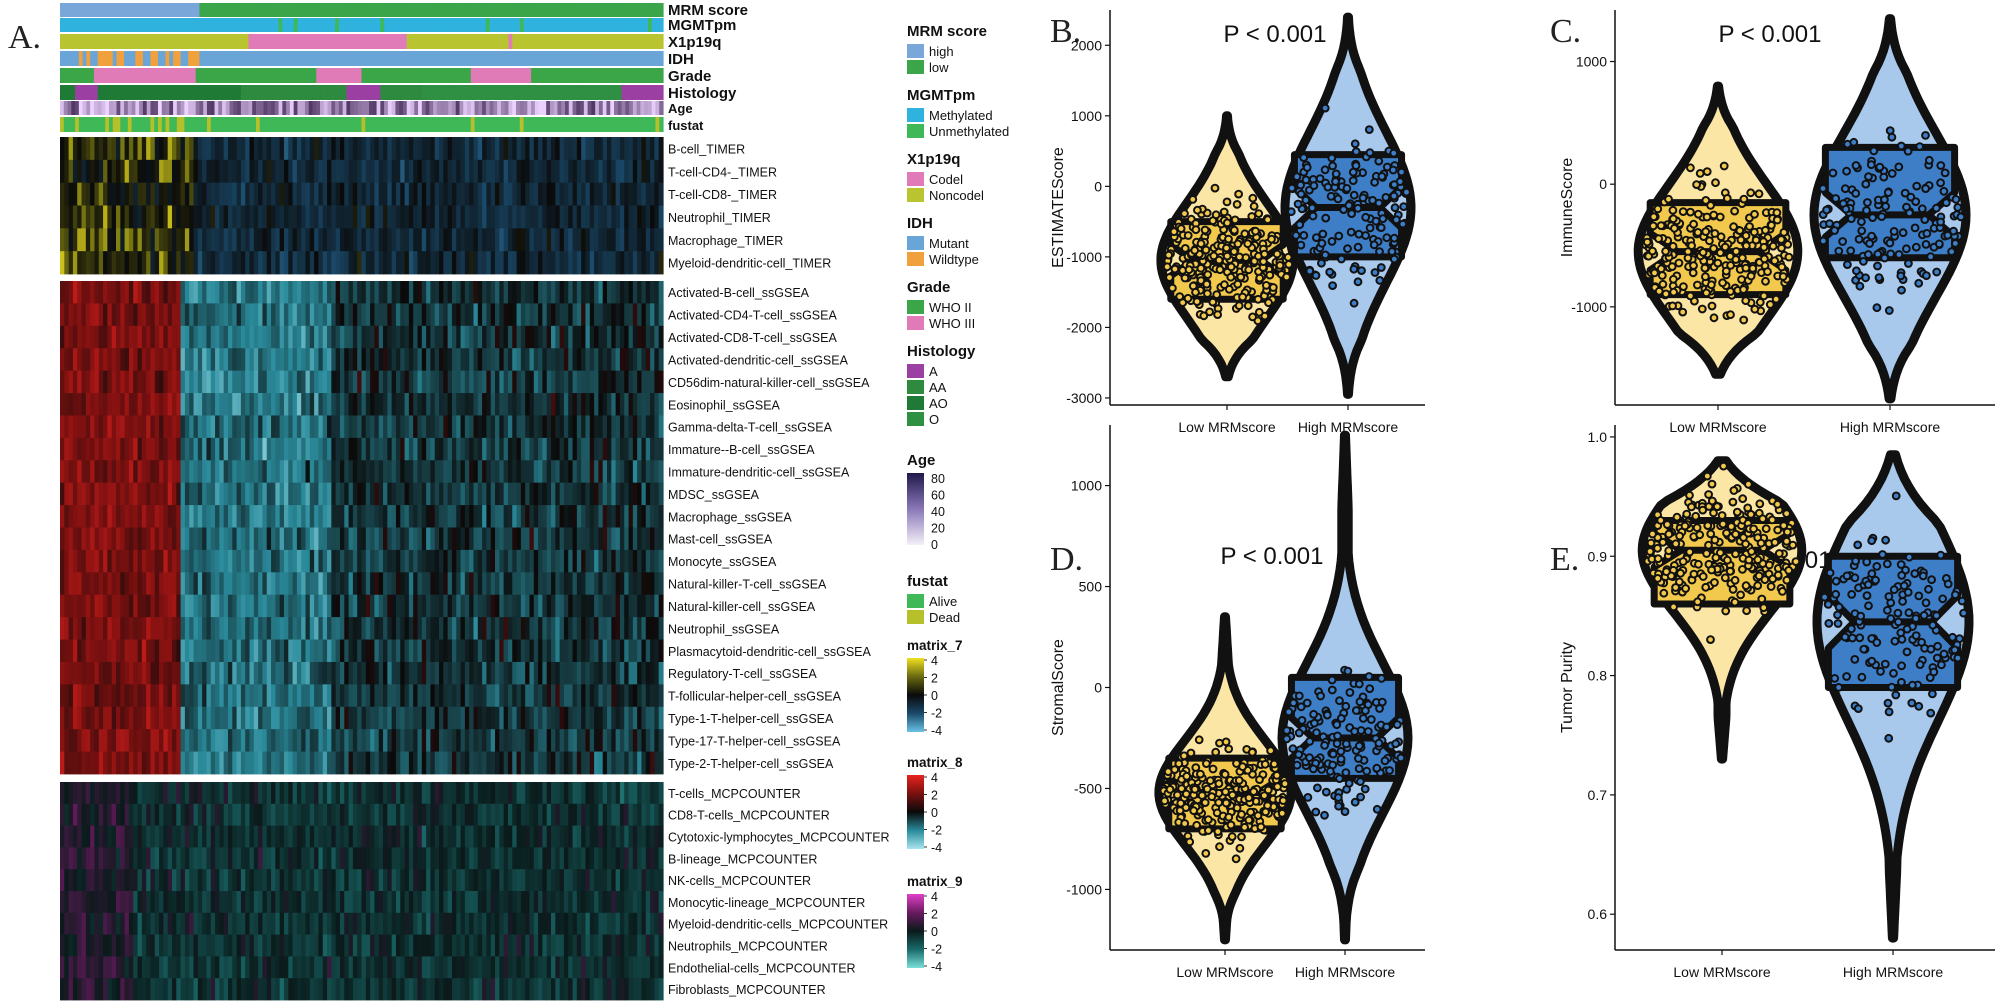 The height and width of the screenshot is (1008, 2006). I want to click on annotation-label: IDH, so click(681, 59).